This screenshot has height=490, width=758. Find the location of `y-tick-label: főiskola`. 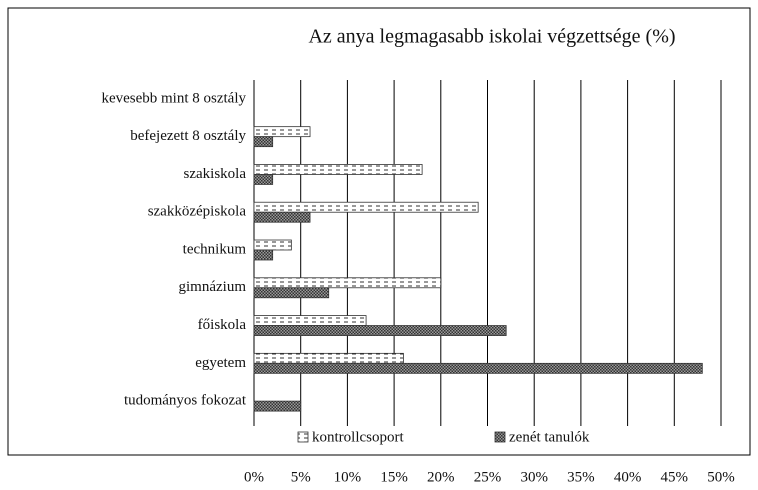

y-tick-label: főiskola is located at coordinates (222, 325).